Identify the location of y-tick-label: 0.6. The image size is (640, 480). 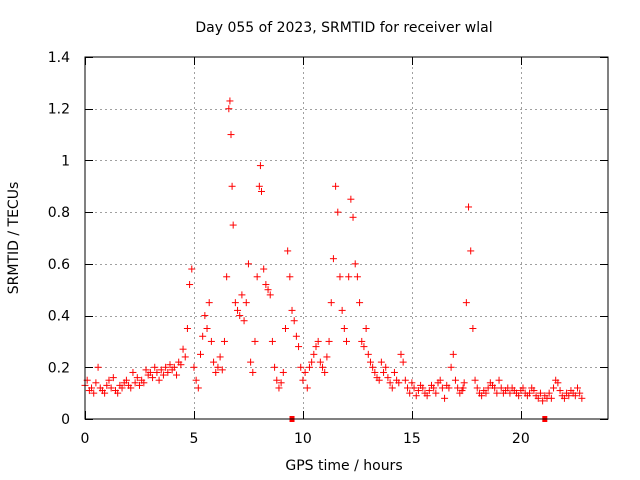
(59, 265).